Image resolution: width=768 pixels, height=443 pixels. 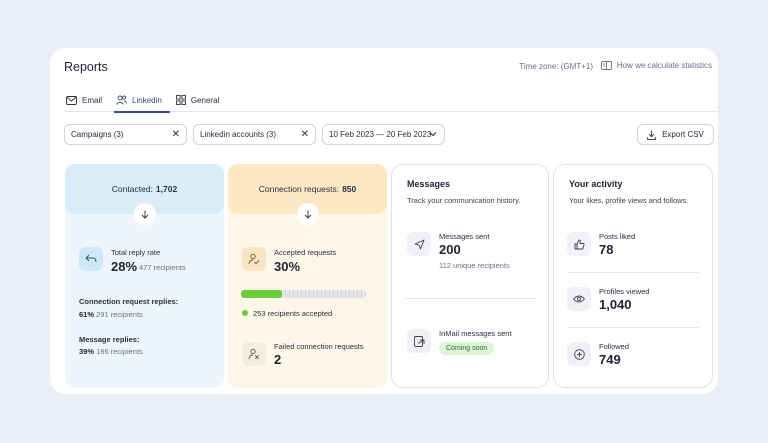 I want to click on inmail-label: InMail messages sent, so click(x=475, y=333).